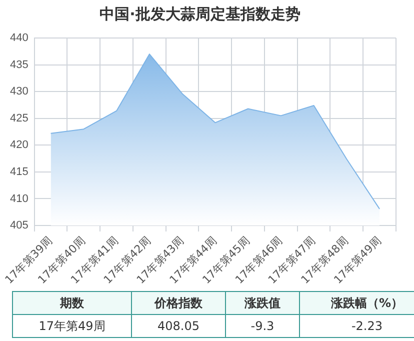 The width and height of the screenshot is (414, 341). I want to click on y-tick-label: 430, so click(19, 92).